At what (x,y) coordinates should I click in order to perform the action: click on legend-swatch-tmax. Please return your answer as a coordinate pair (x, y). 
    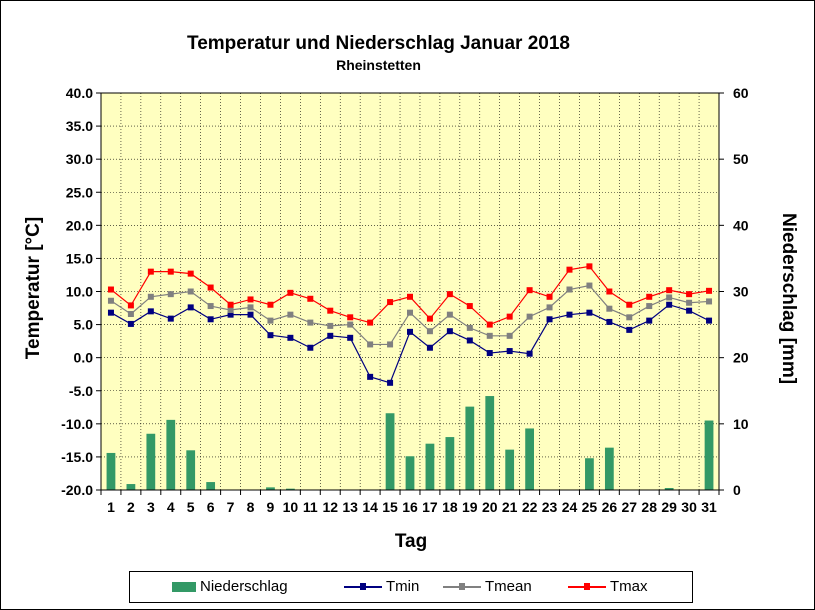
    Looking at the image, I should click on (587, 586).